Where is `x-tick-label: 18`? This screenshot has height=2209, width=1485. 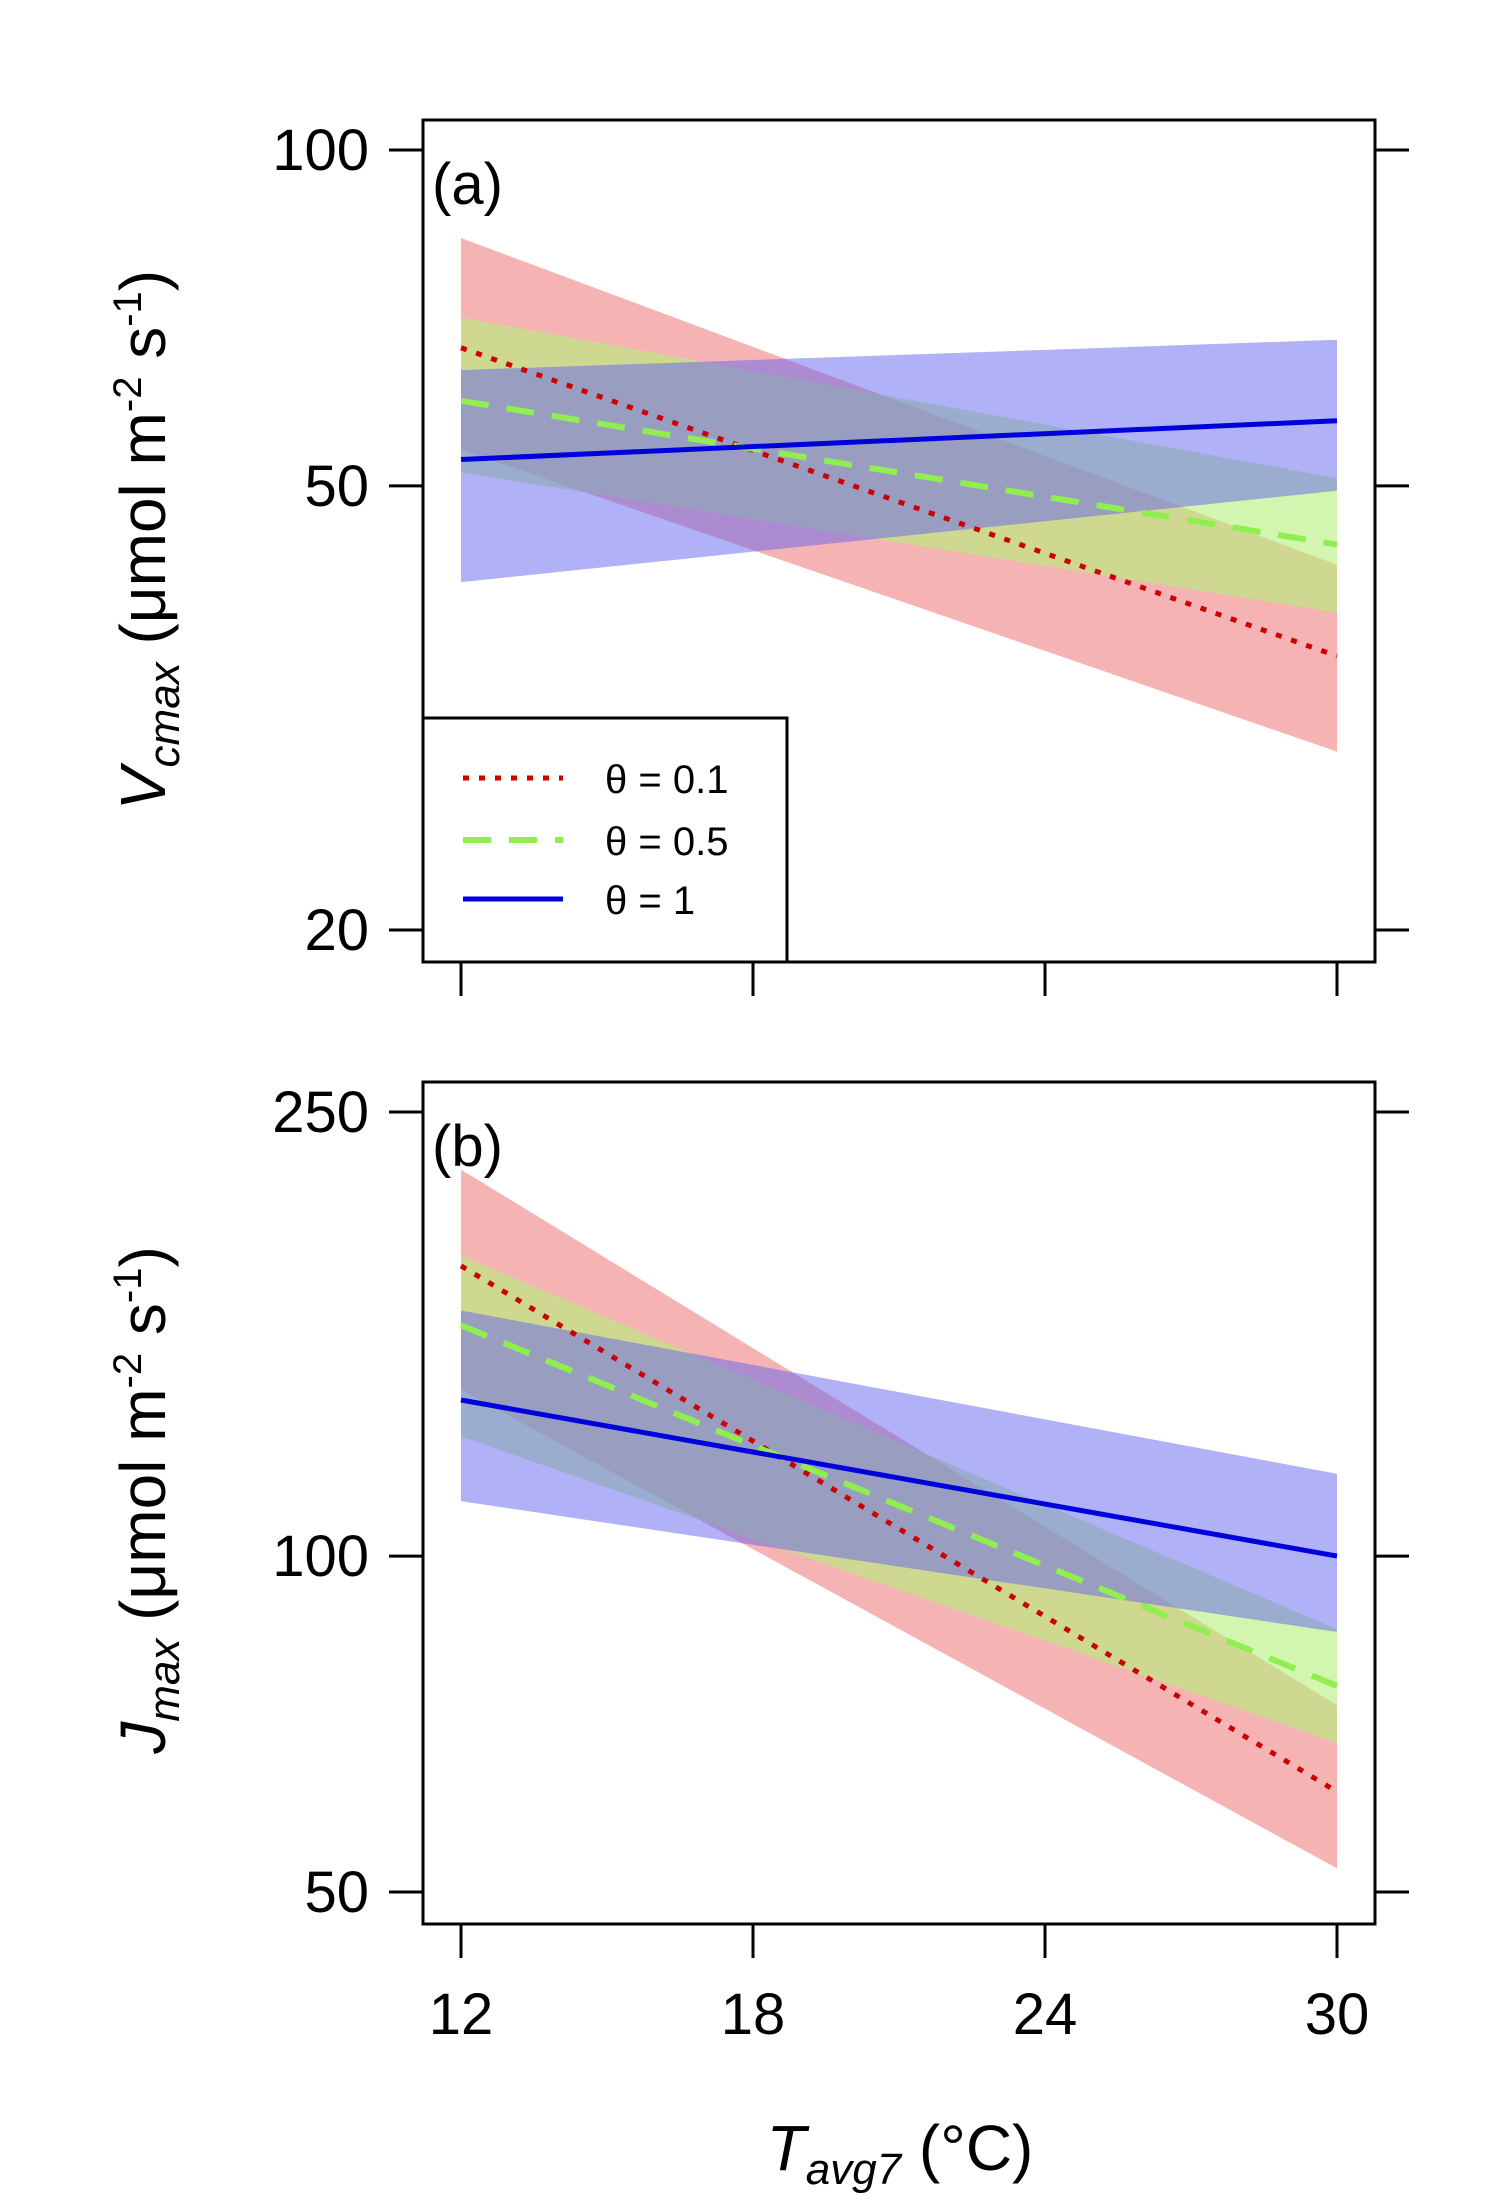
x-tick-label: 18 is located at coordinates (753, 2014).